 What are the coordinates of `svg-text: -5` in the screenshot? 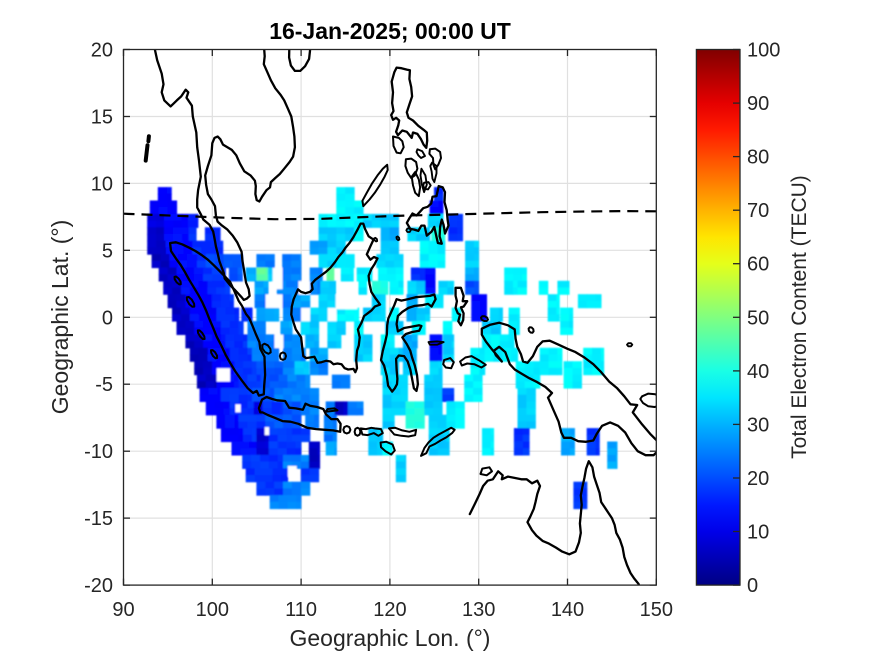 It's located at (104, 385).